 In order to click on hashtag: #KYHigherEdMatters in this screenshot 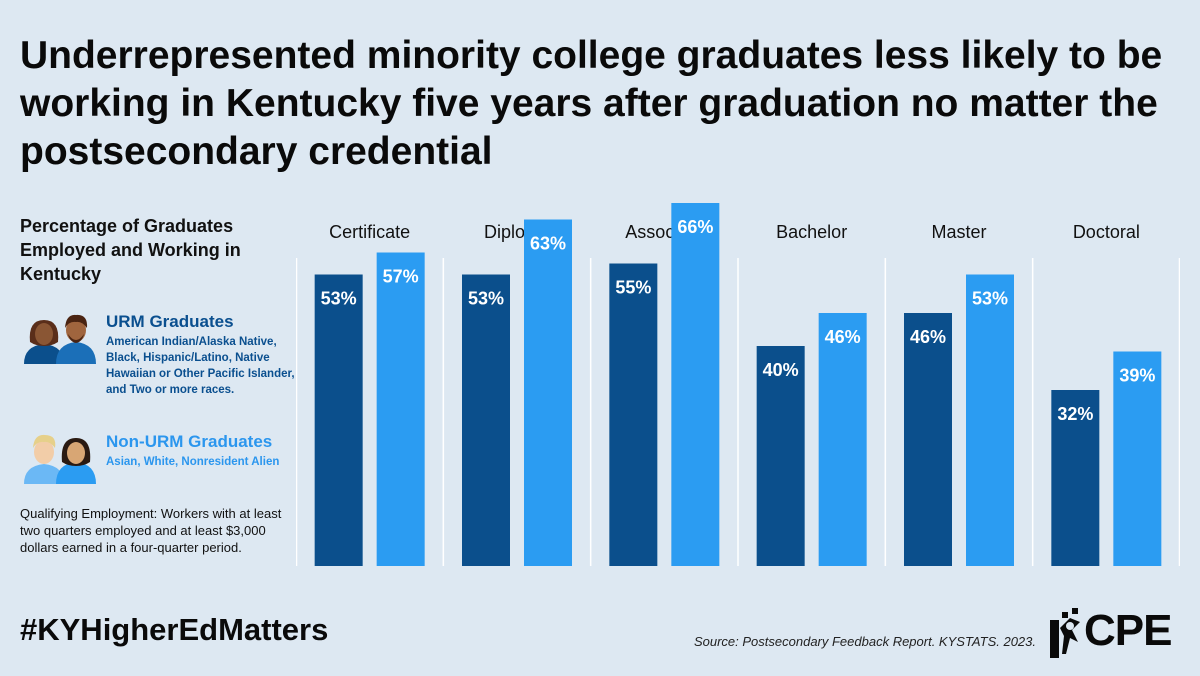, I will do `click(174, 629)`.